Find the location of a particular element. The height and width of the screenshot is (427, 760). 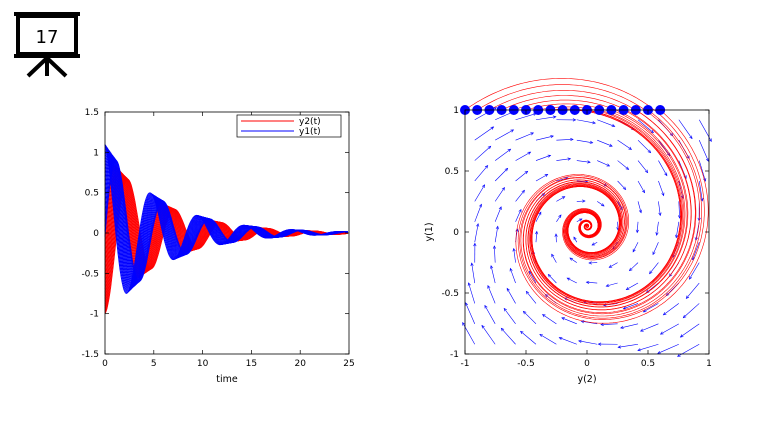

legend: y2(t) y1(t) is located at coordinates (289, 126).